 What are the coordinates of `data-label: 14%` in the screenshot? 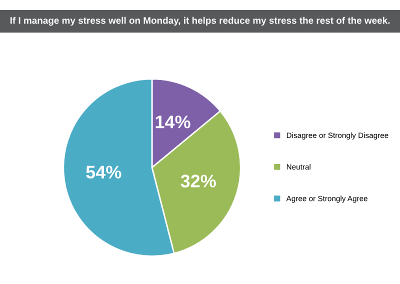 It's located at (173, 122).